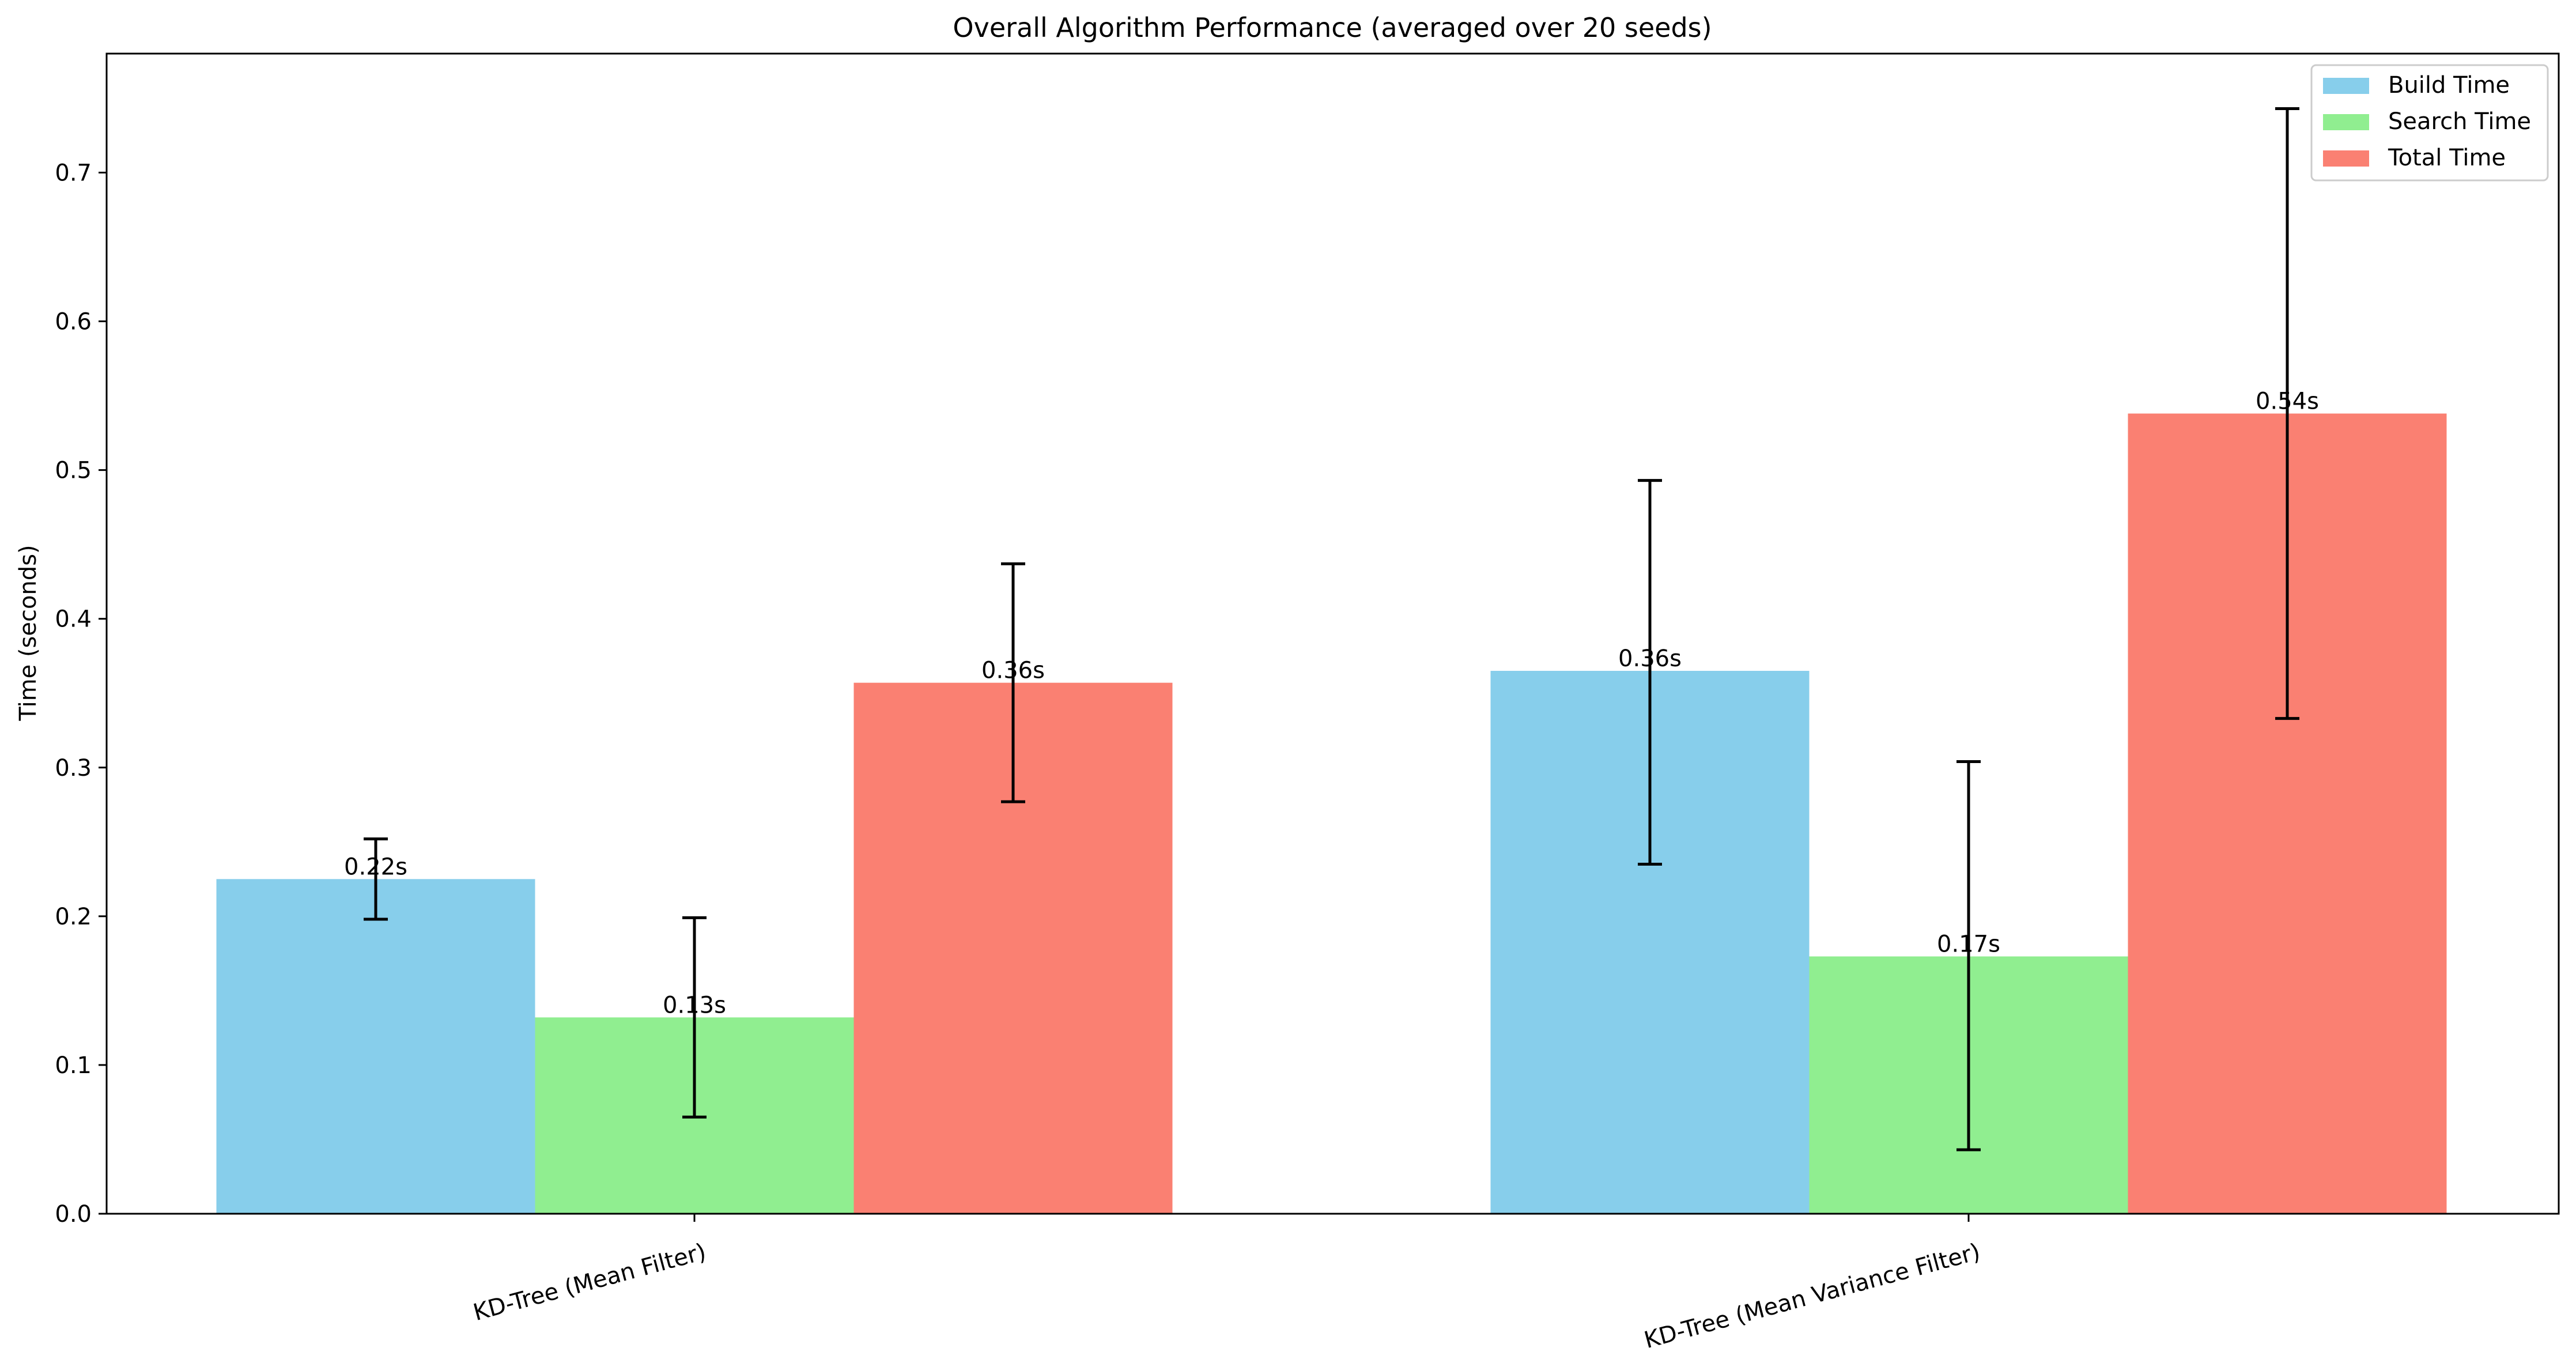 This screenshot has height=1363, width=2576. I want to click on legend: Build Time Search Time Total Time, so click(2429, 123).